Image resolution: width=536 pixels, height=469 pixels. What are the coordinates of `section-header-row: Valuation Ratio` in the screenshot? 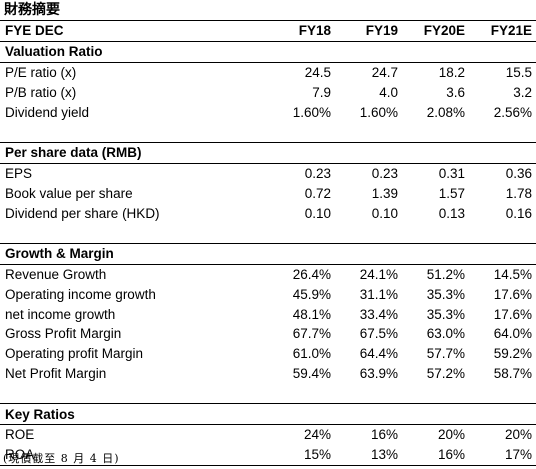 It's located at (268, 51).